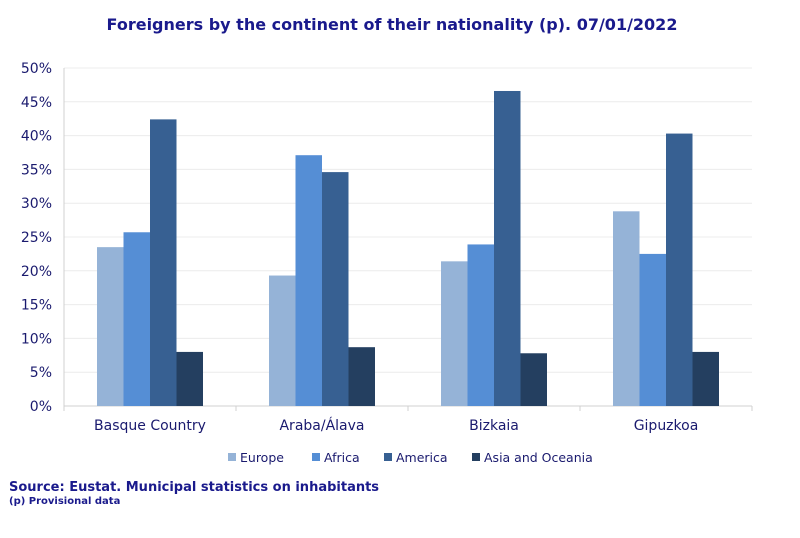  I want to click on y-tick-label: 5%, so click(41, 373).